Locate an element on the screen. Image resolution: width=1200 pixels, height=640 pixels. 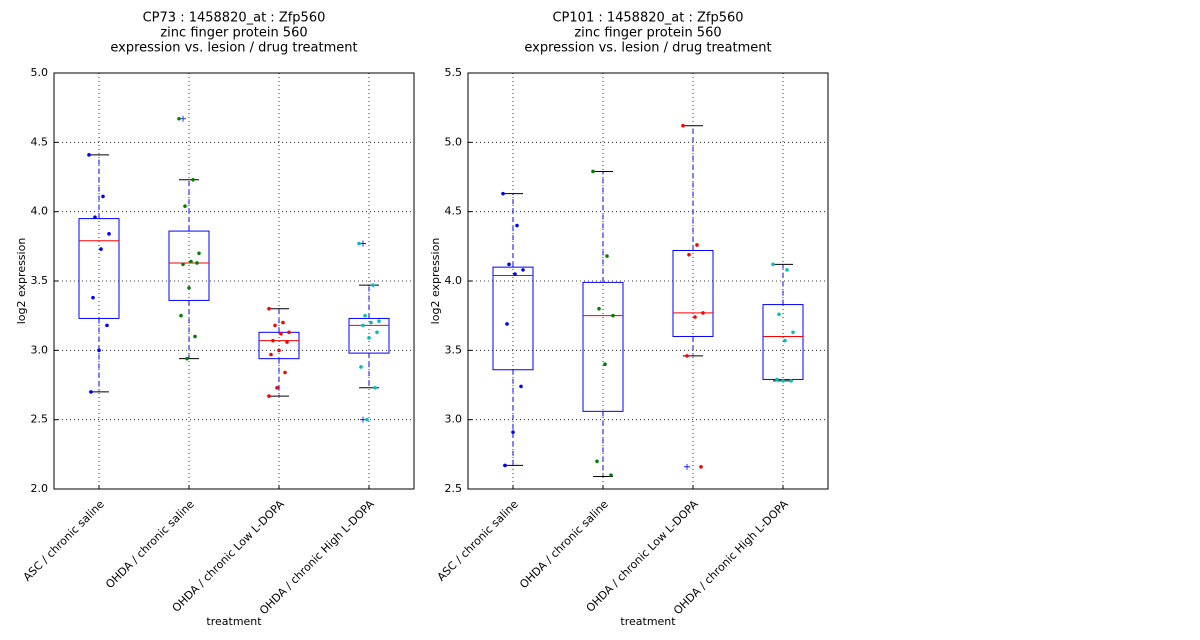
chart-title: CP101 : 1458820_at : Zfp560 is located at coordinates (647, 18).